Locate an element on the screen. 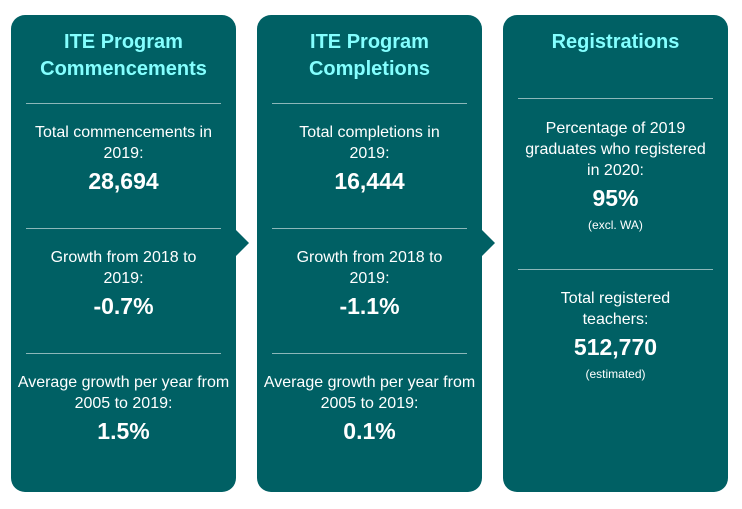 This screenshot has height=509, width=742. stat-value: 16,444 is located at coordinates (369, 181).